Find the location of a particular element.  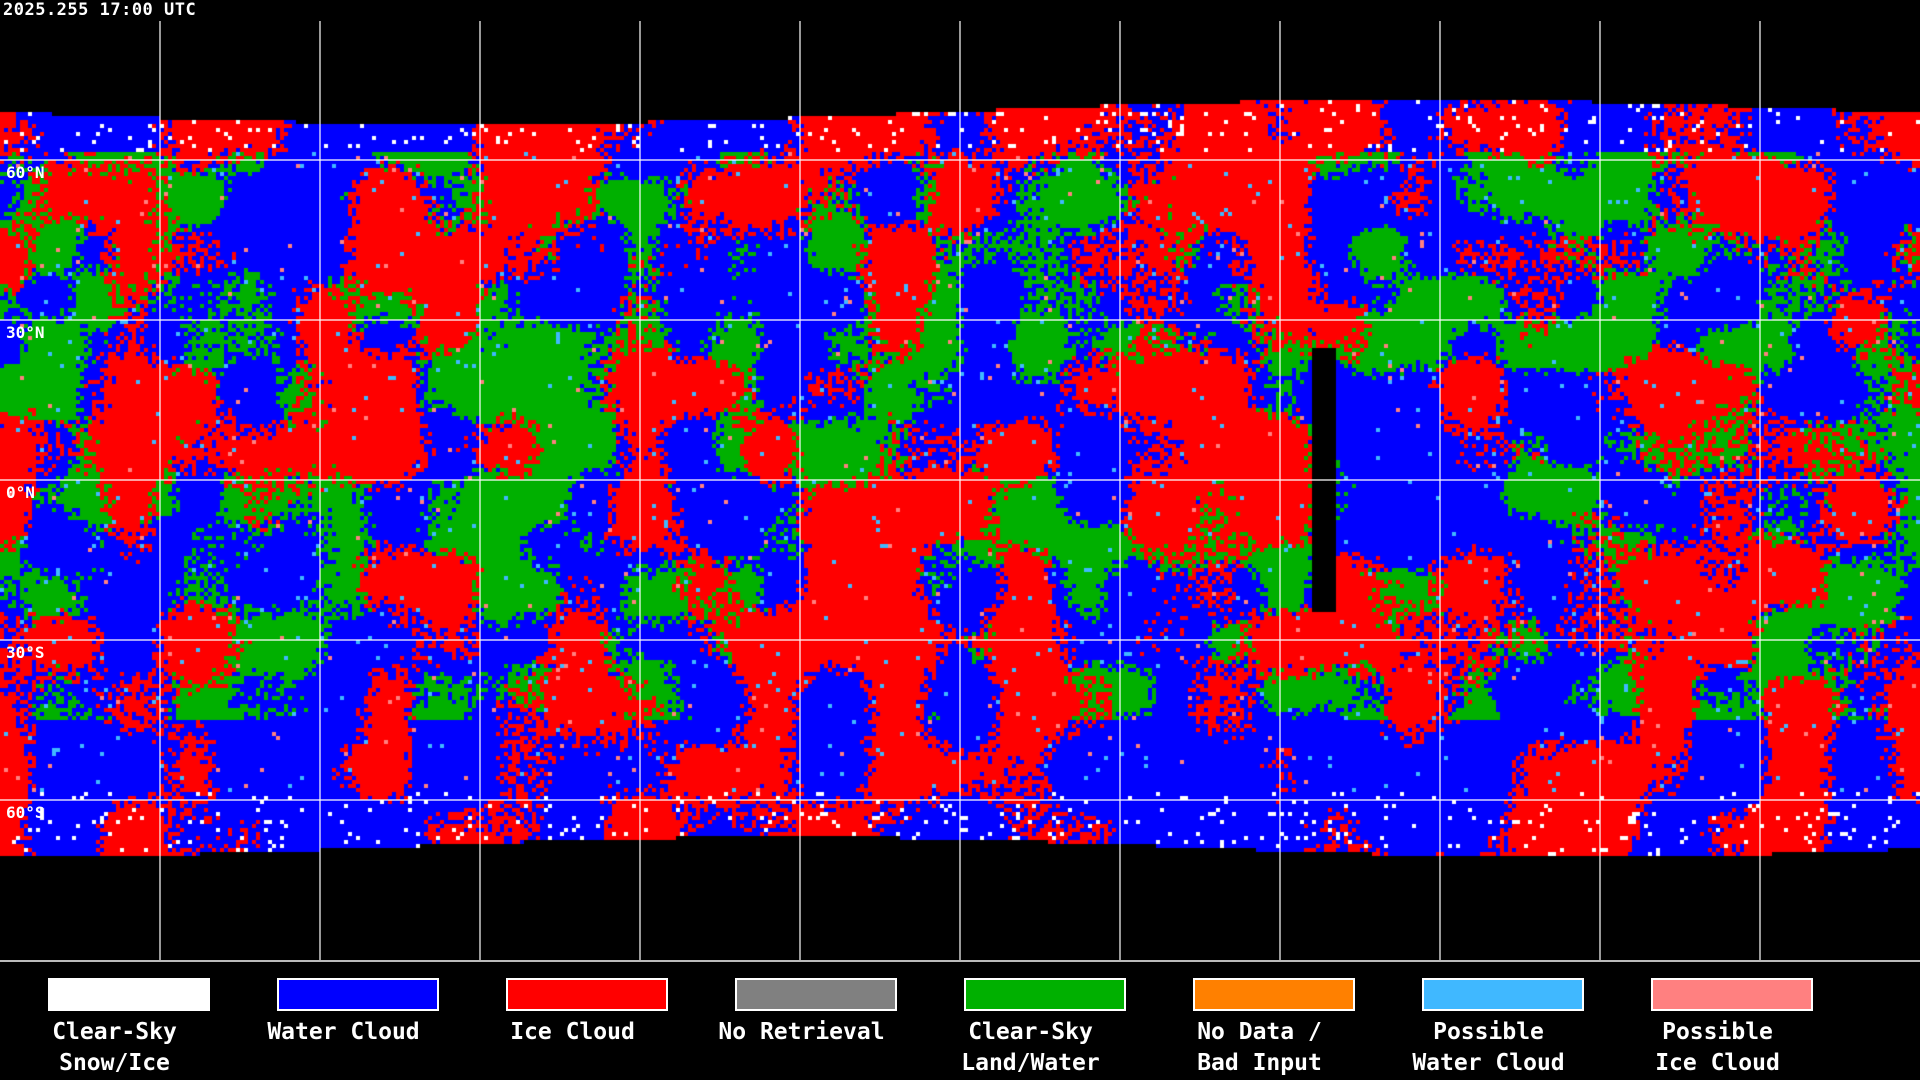

legend-label: No Retrieval is located at coordinates (801, 1032).